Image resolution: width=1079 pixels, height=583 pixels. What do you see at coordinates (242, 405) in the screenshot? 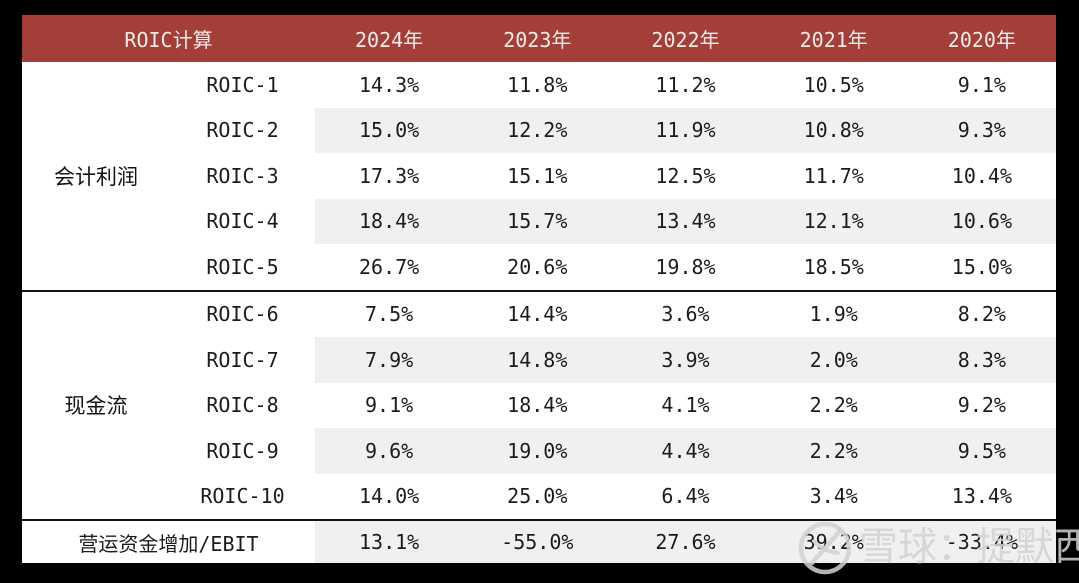
I see `row-label: ROIC-8` at bounding box center [242, 405].